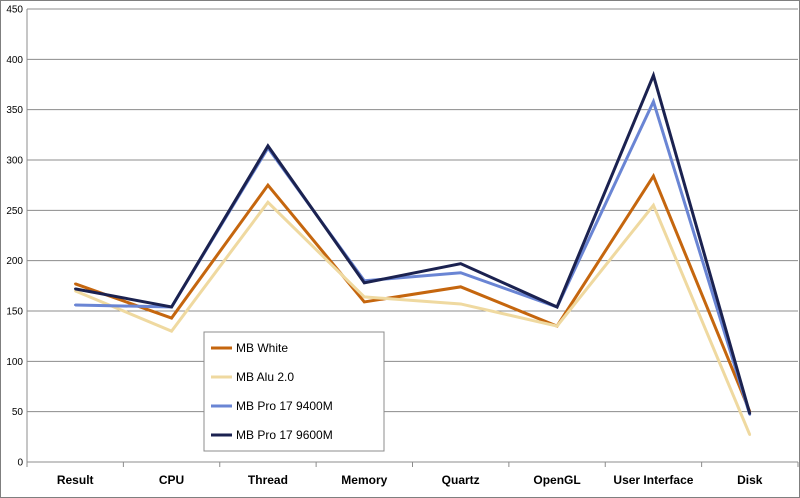  Describe the element at coordinates (461, 480) in the screenshot. I see `x-tick-label: Quartz` at that location.